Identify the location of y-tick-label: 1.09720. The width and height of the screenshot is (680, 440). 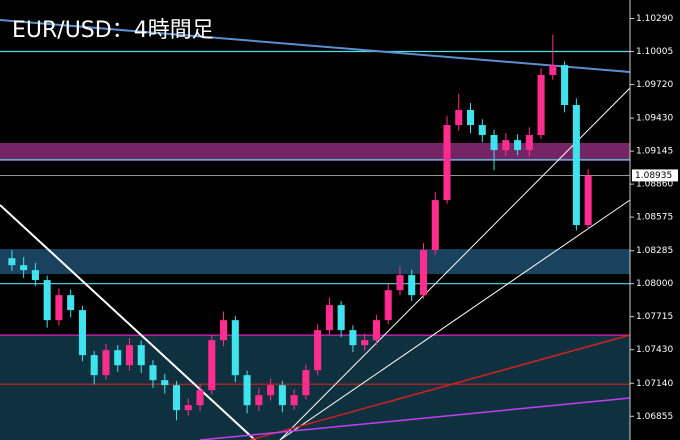
(654, 85).